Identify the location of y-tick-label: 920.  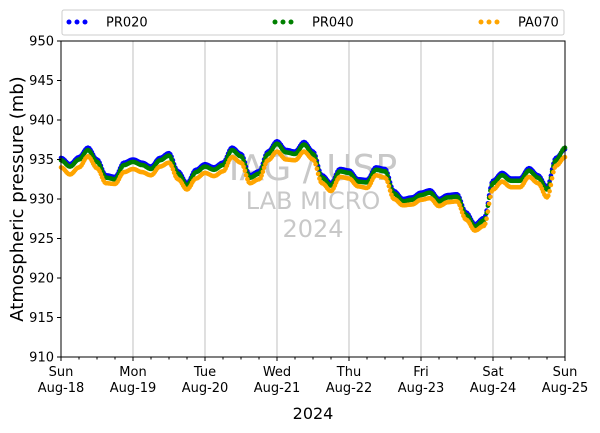
(41, 279).